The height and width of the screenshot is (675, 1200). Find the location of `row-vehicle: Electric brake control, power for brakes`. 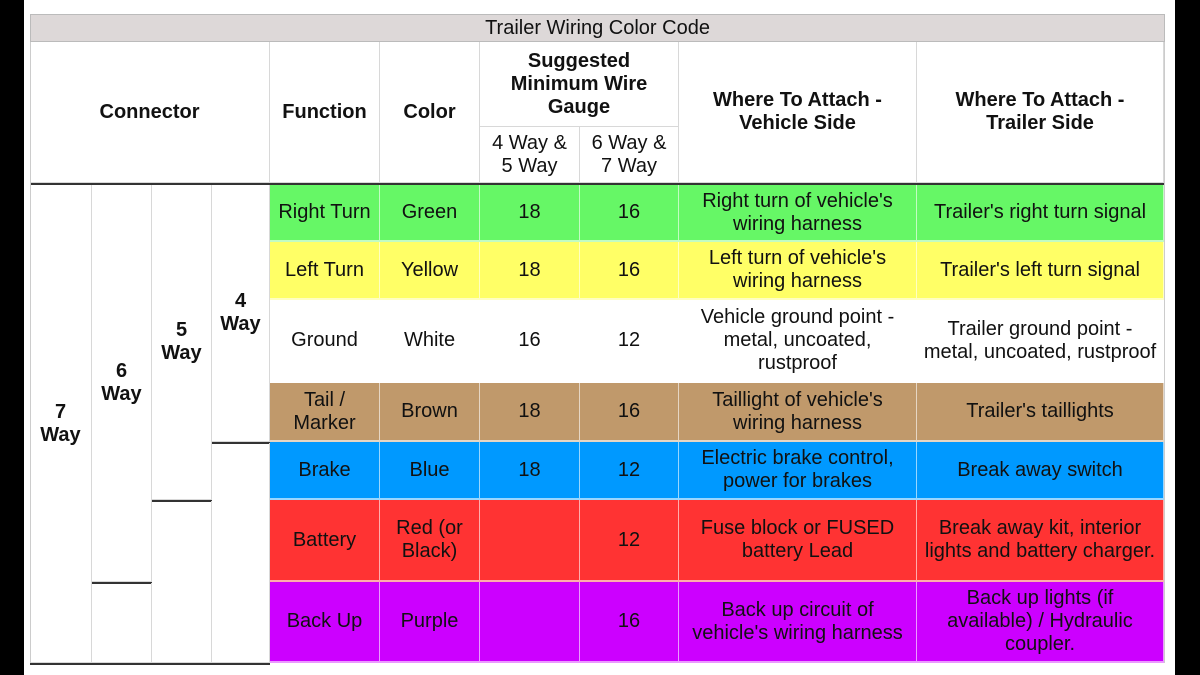

row-vehicle: Electric brake control, power for brakes is located at coordinates (798, 471).